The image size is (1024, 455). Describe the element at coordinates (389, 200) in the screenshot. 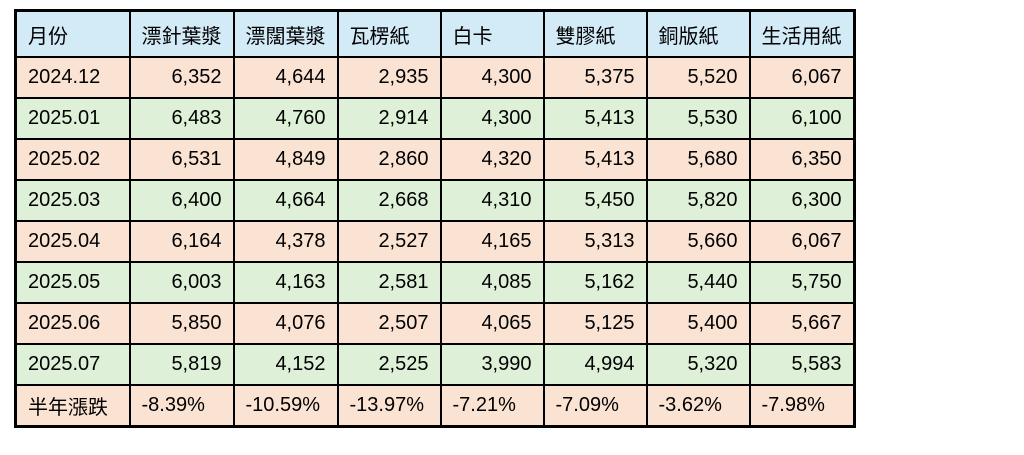

I see `price-cell: 2,668` at that location.